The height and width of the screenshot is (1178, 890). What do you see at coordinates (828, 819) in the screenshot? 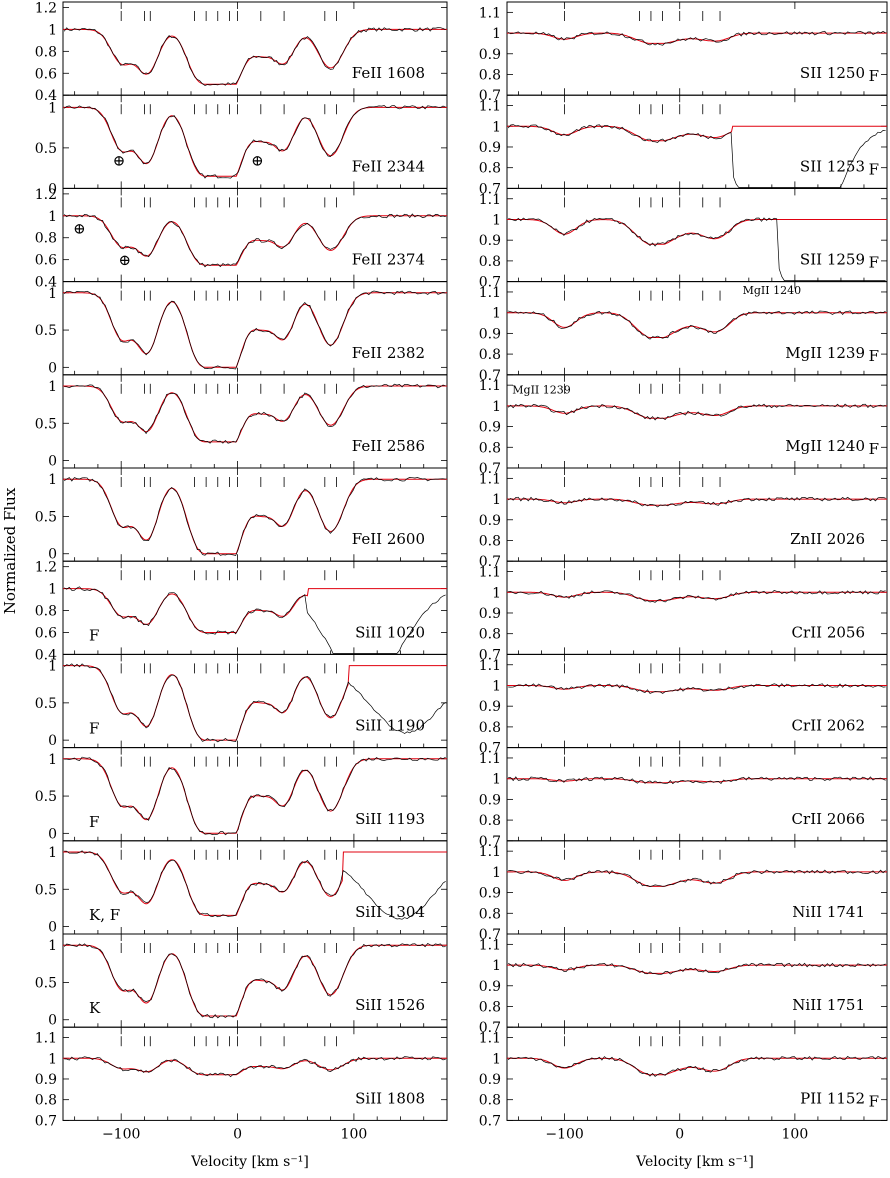
I see `panel-label: CrII 2066` at bounding box center [828, 819].